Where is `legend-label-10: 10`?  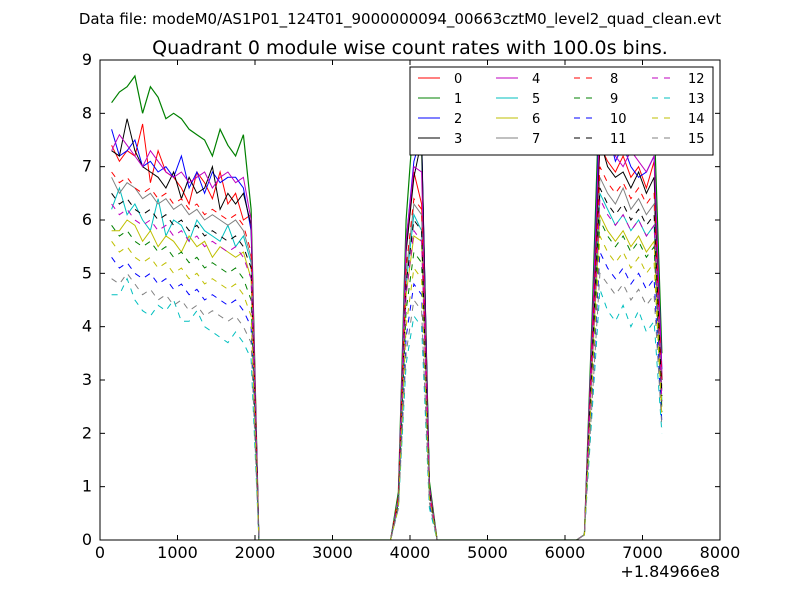 legend-label-10: 10 is located at coordinates (618, 119).